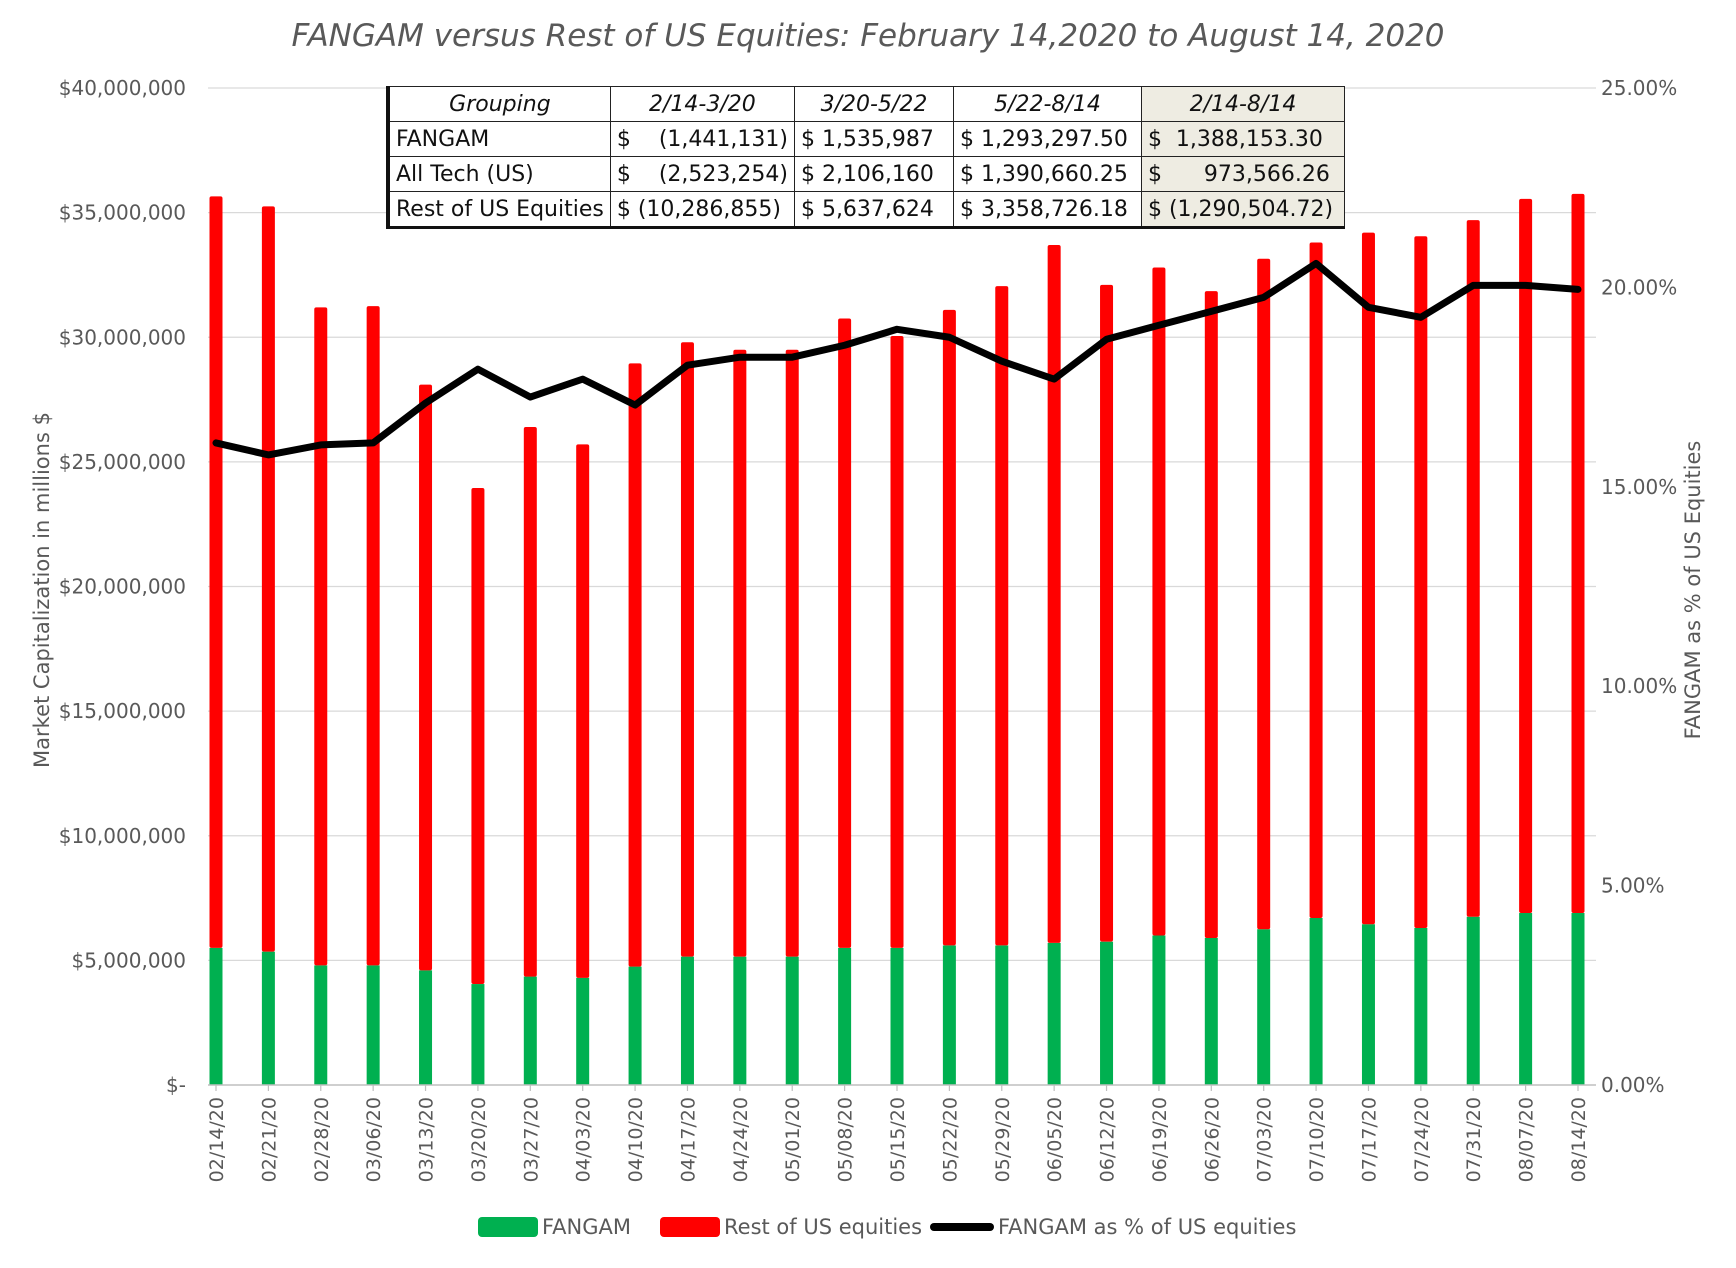 Image resolution: width=1736 pixels, height=1268 pixels. Describe the element at coordinates (1693, 590) in the screenshot. I see `y2-axis-label: FANGAM as % of US Equities` at that location.